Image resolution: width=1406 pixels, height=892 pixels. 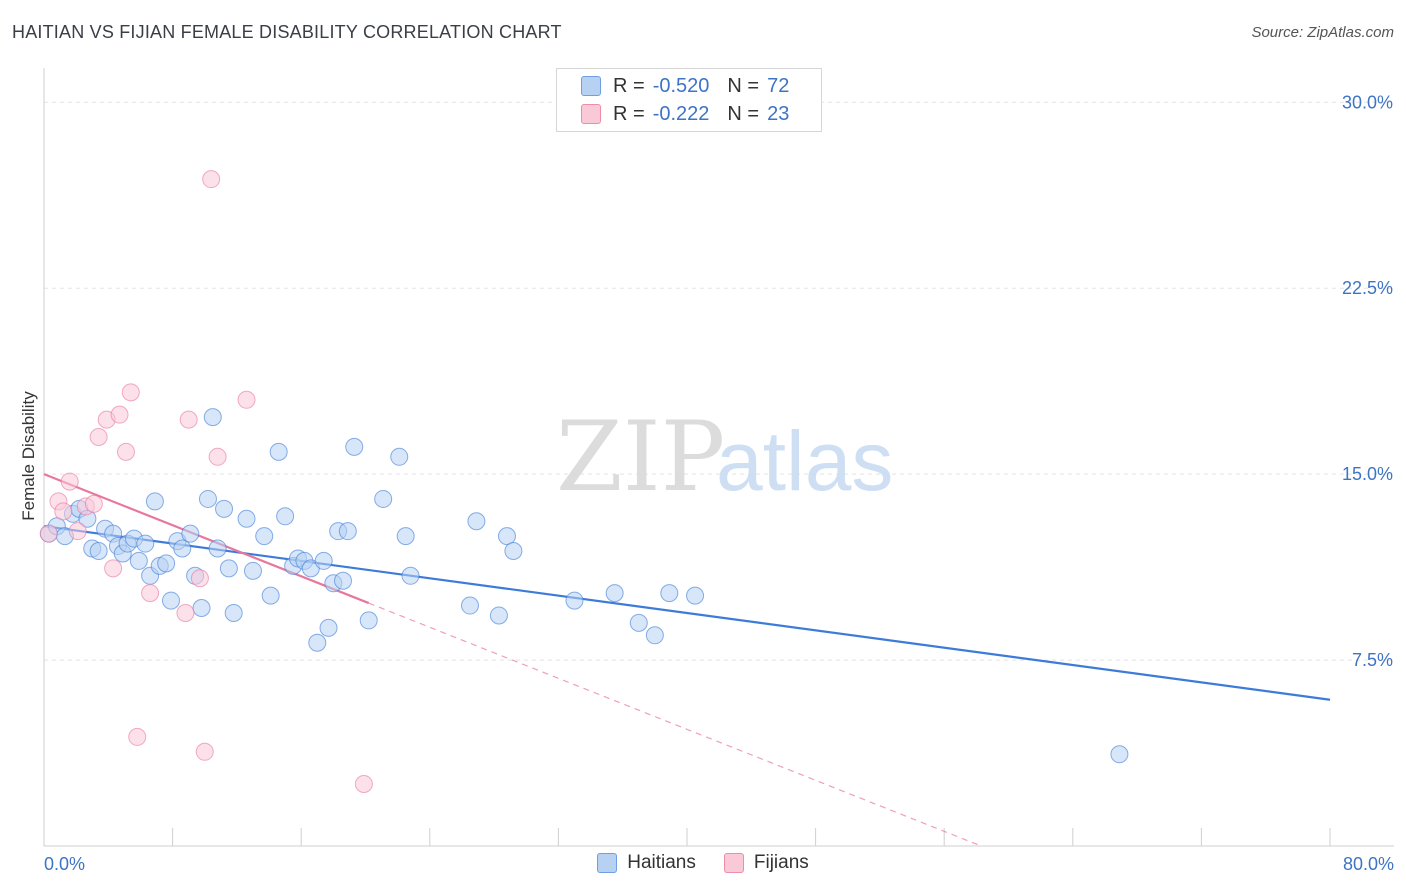 I want to click on stats-legend: R = -0.520 N = 72 R = -0.222 N = 23, so click(x=689, y=100).